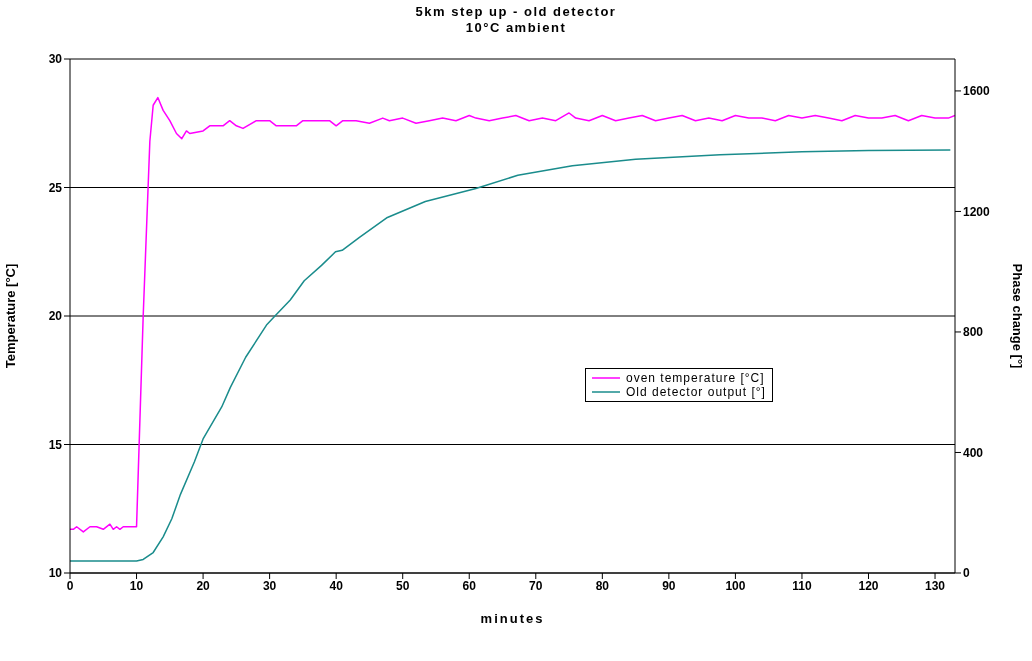 This screenshot has width=1032, height=661. What do you see at coordinates (802, 585) in the screenshot?
I see `x-tick-label: 110` at bounding box center [802, 585].